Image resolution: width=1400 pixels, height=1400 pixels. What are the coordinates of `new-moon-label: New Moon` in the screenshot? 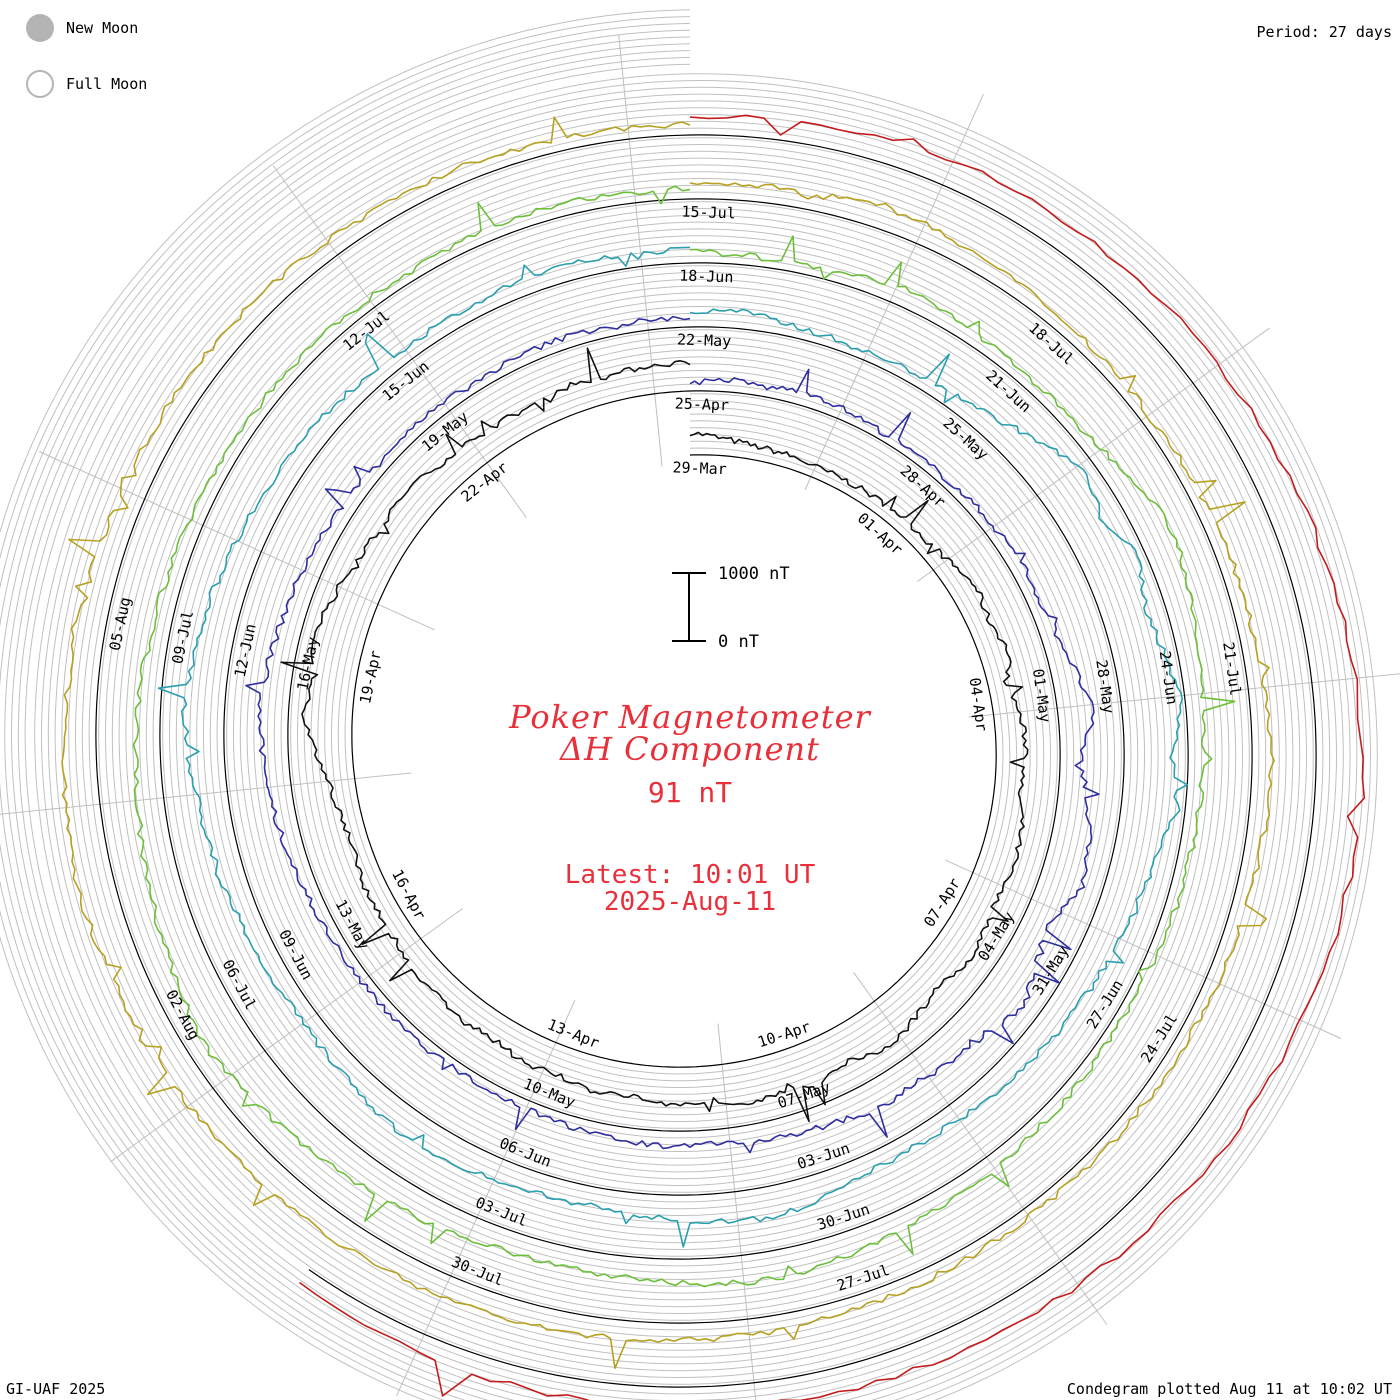 It's located at (102, 28).